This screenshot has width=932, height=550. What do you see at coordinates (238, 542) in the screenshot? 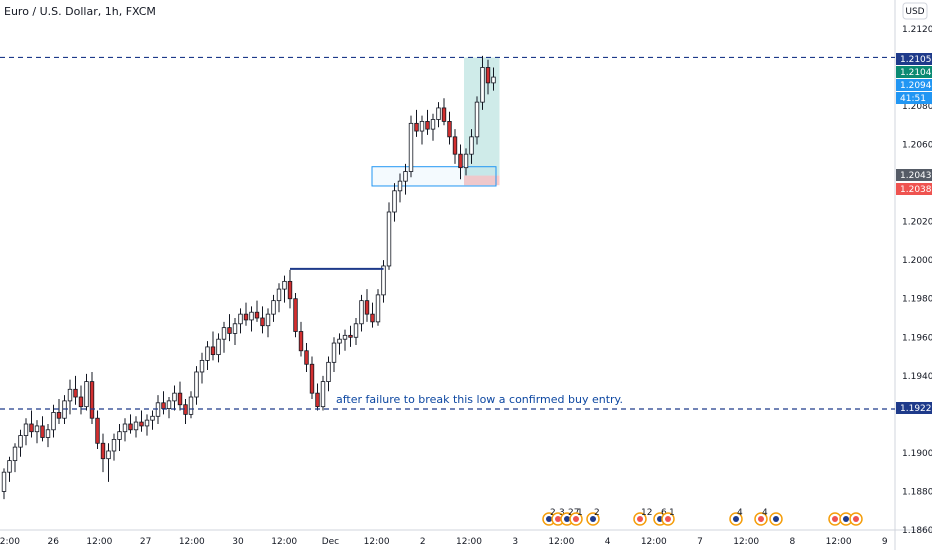
I see `x-tick-label: 30` at bounding box center [238, 542].